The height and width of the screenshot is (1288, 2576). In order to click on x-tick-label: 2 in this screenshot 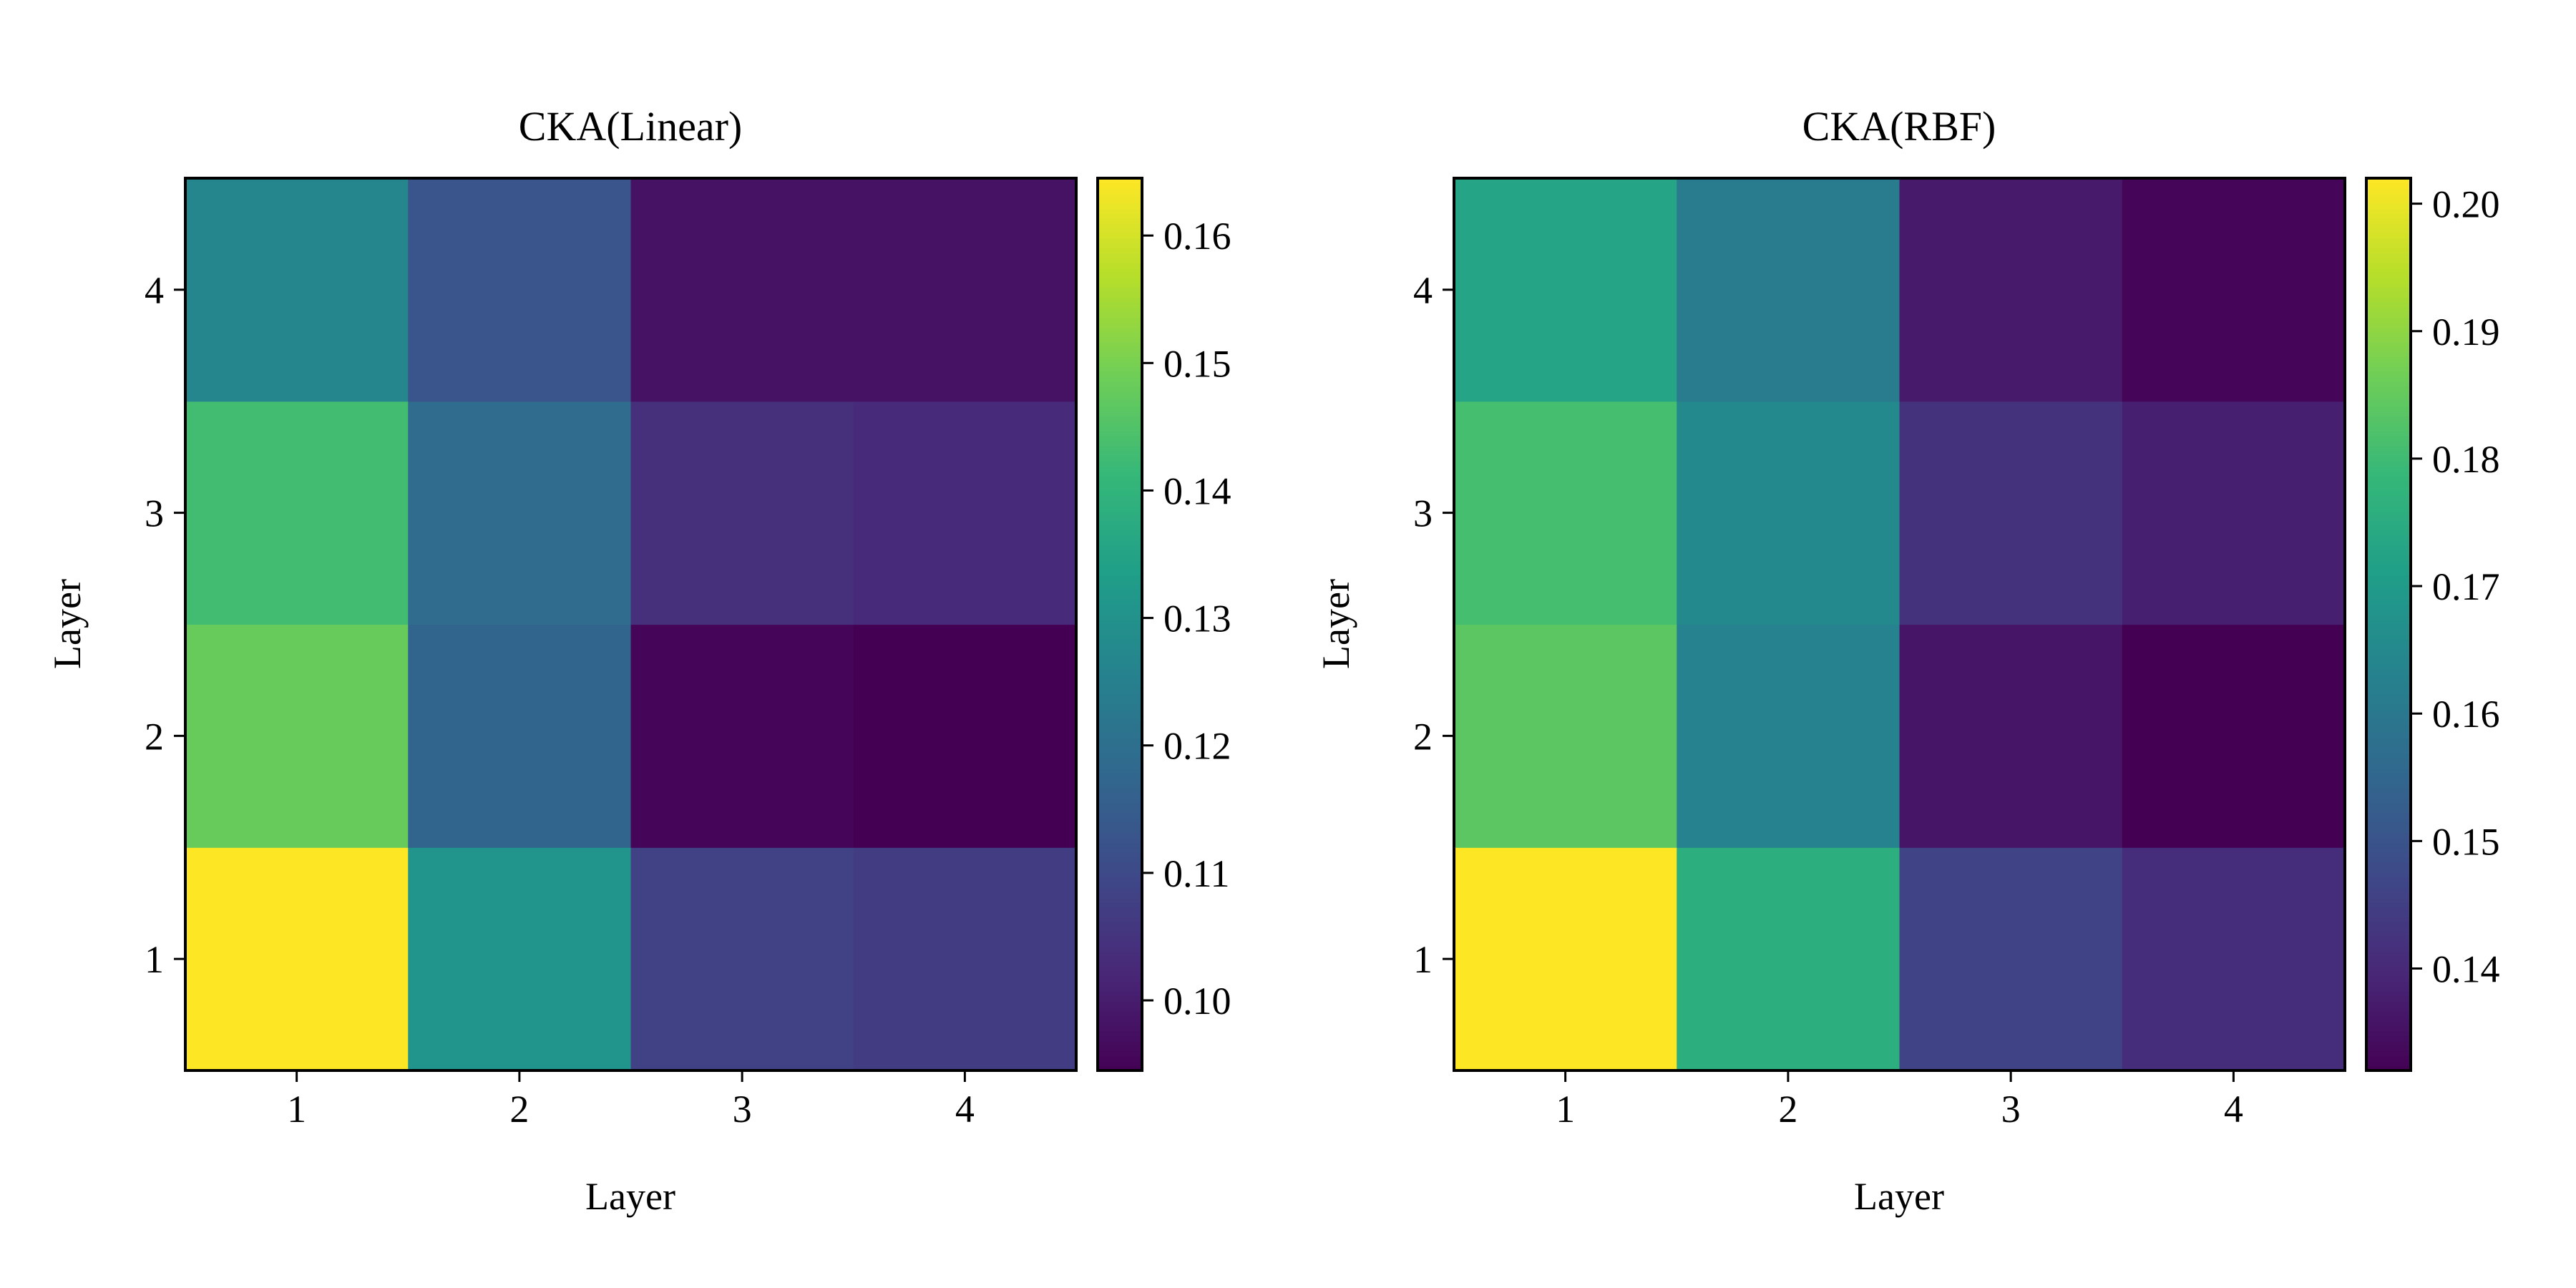, I will do `click(1787, 1109)`.